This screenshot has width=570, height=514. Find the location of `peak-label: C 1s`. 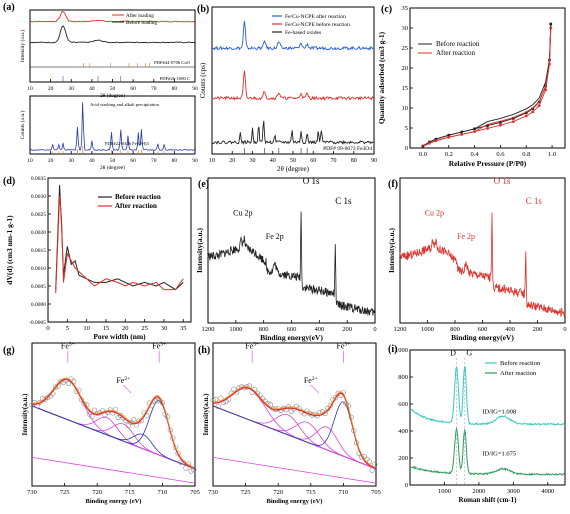

peak-label: C 1s is located at coordinates (343, 201).